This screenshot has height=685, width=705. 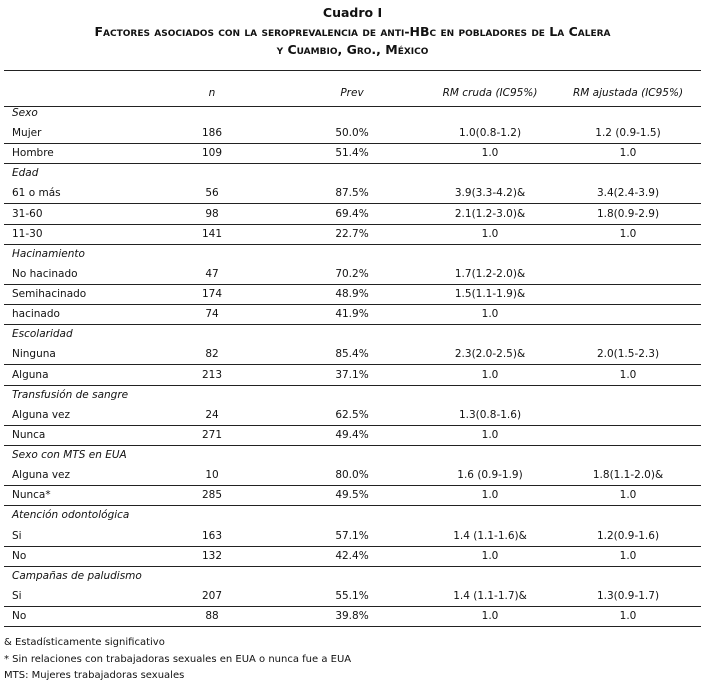 I want to click on cell: 174, so click(x=212, y=294).